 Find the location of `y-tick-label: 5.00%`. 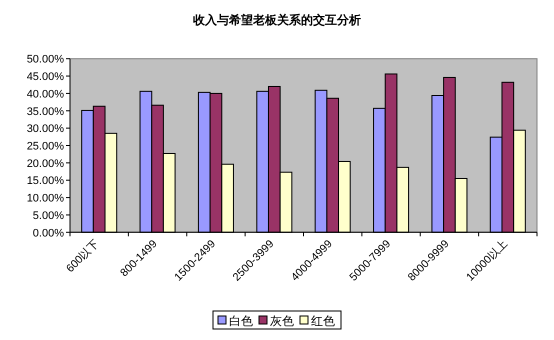

y-tick-label: 5.00% is located at coordinates (48, 216).